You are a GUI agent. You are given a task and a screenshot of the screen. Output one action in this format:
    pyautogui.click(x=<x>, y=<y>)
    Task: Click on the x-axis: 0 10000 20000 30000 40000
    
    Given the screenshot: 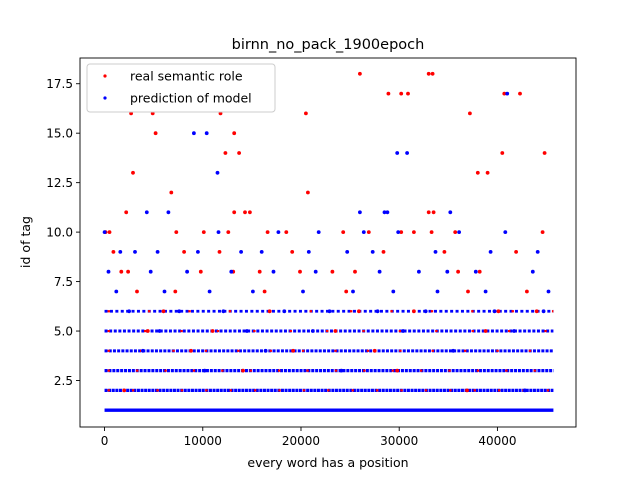 What is the action you would take?
    pyautogui.click(x=309, y=437)
    